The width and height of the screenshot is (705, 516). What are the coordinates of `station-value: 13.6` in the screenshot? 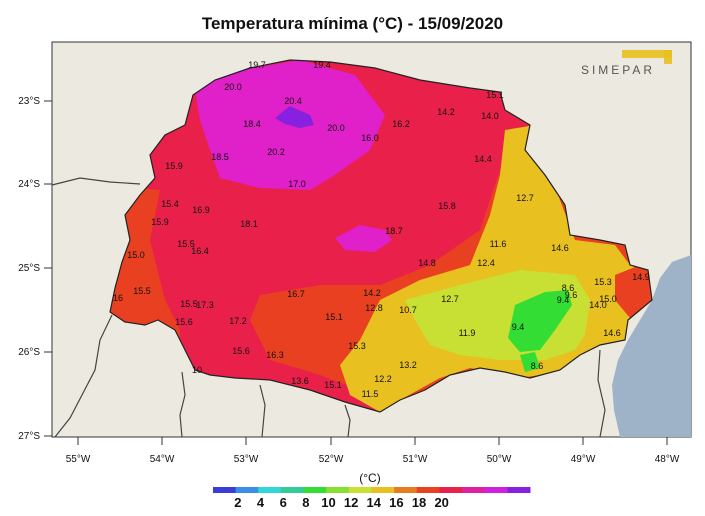 It's located at (300, 381).